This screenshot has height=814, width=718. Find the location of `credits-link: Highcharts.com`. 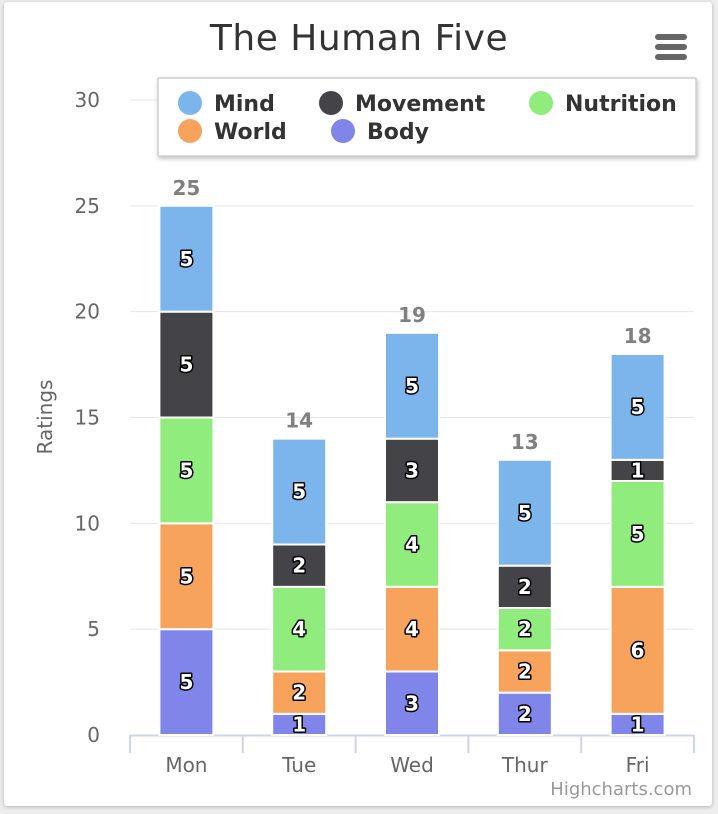

credits-link: Highcharts.com is located at coordinates (621, 789).